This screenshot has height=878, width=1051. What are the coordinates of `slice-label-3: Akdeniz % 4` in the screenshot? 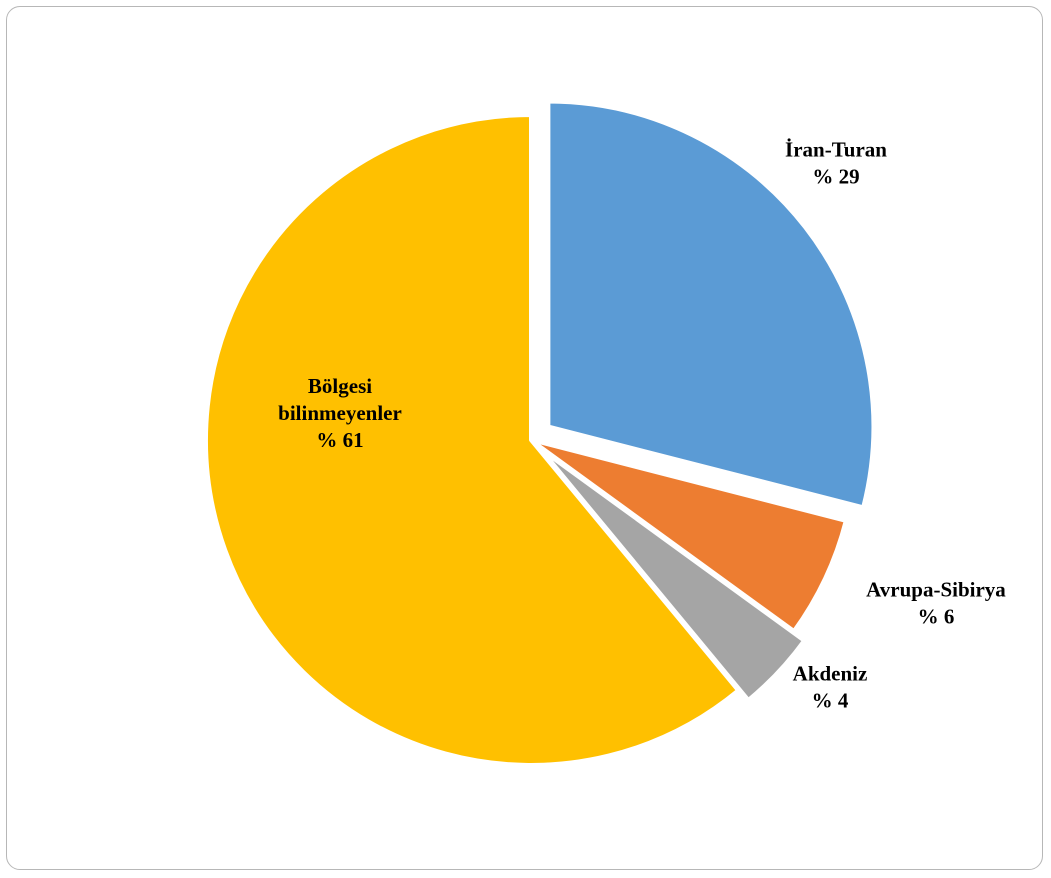 It's located at (830, 687).